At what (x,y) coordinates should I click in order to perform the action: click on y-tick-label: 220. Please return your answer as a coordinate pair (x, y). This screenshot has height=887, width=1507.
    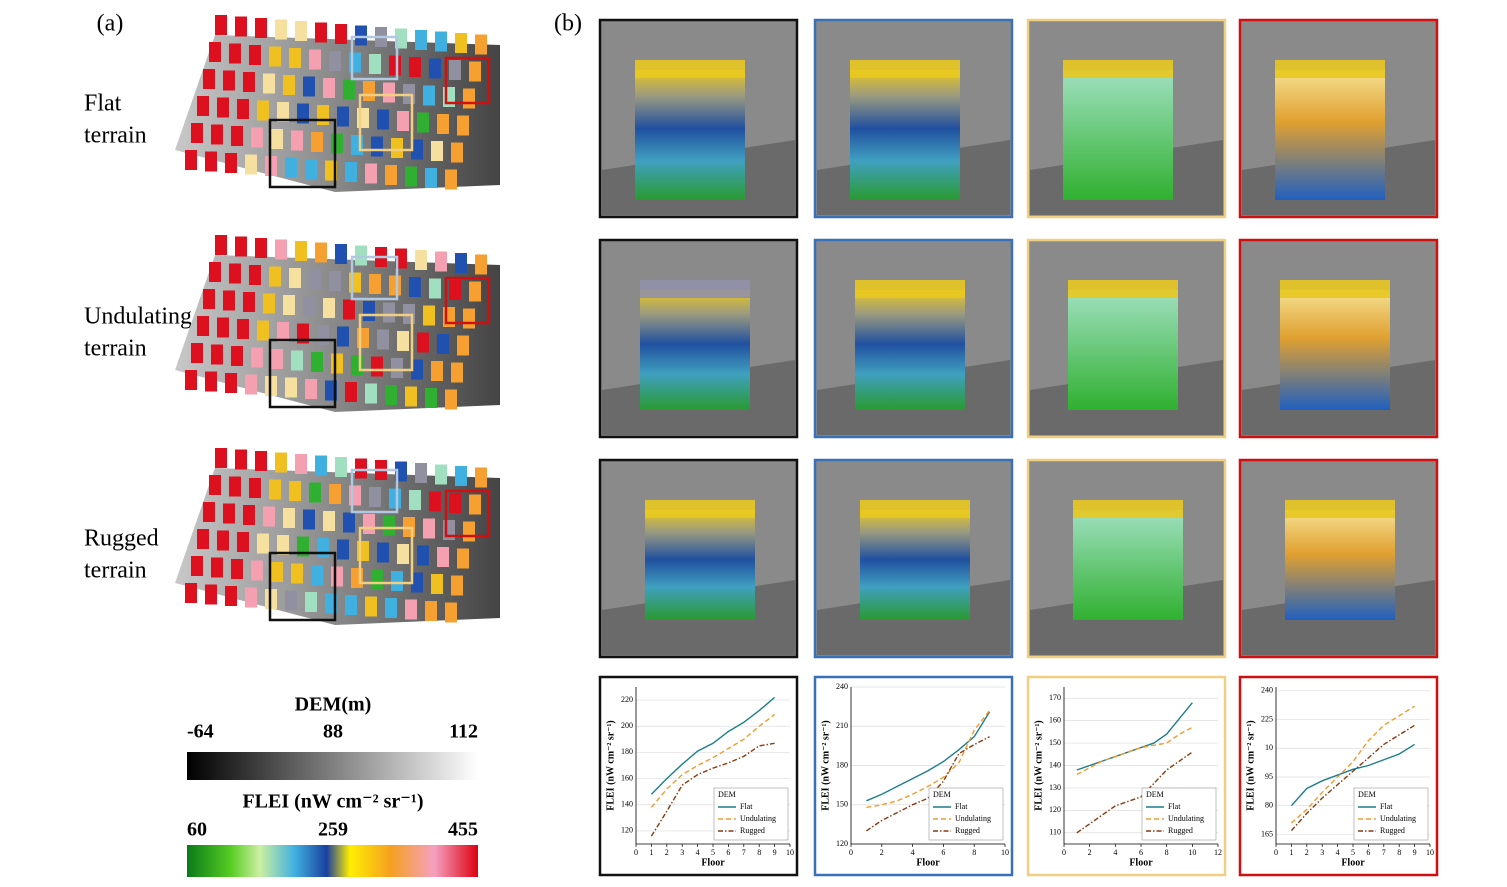
    Looking at the image, I should click on (627, 699).